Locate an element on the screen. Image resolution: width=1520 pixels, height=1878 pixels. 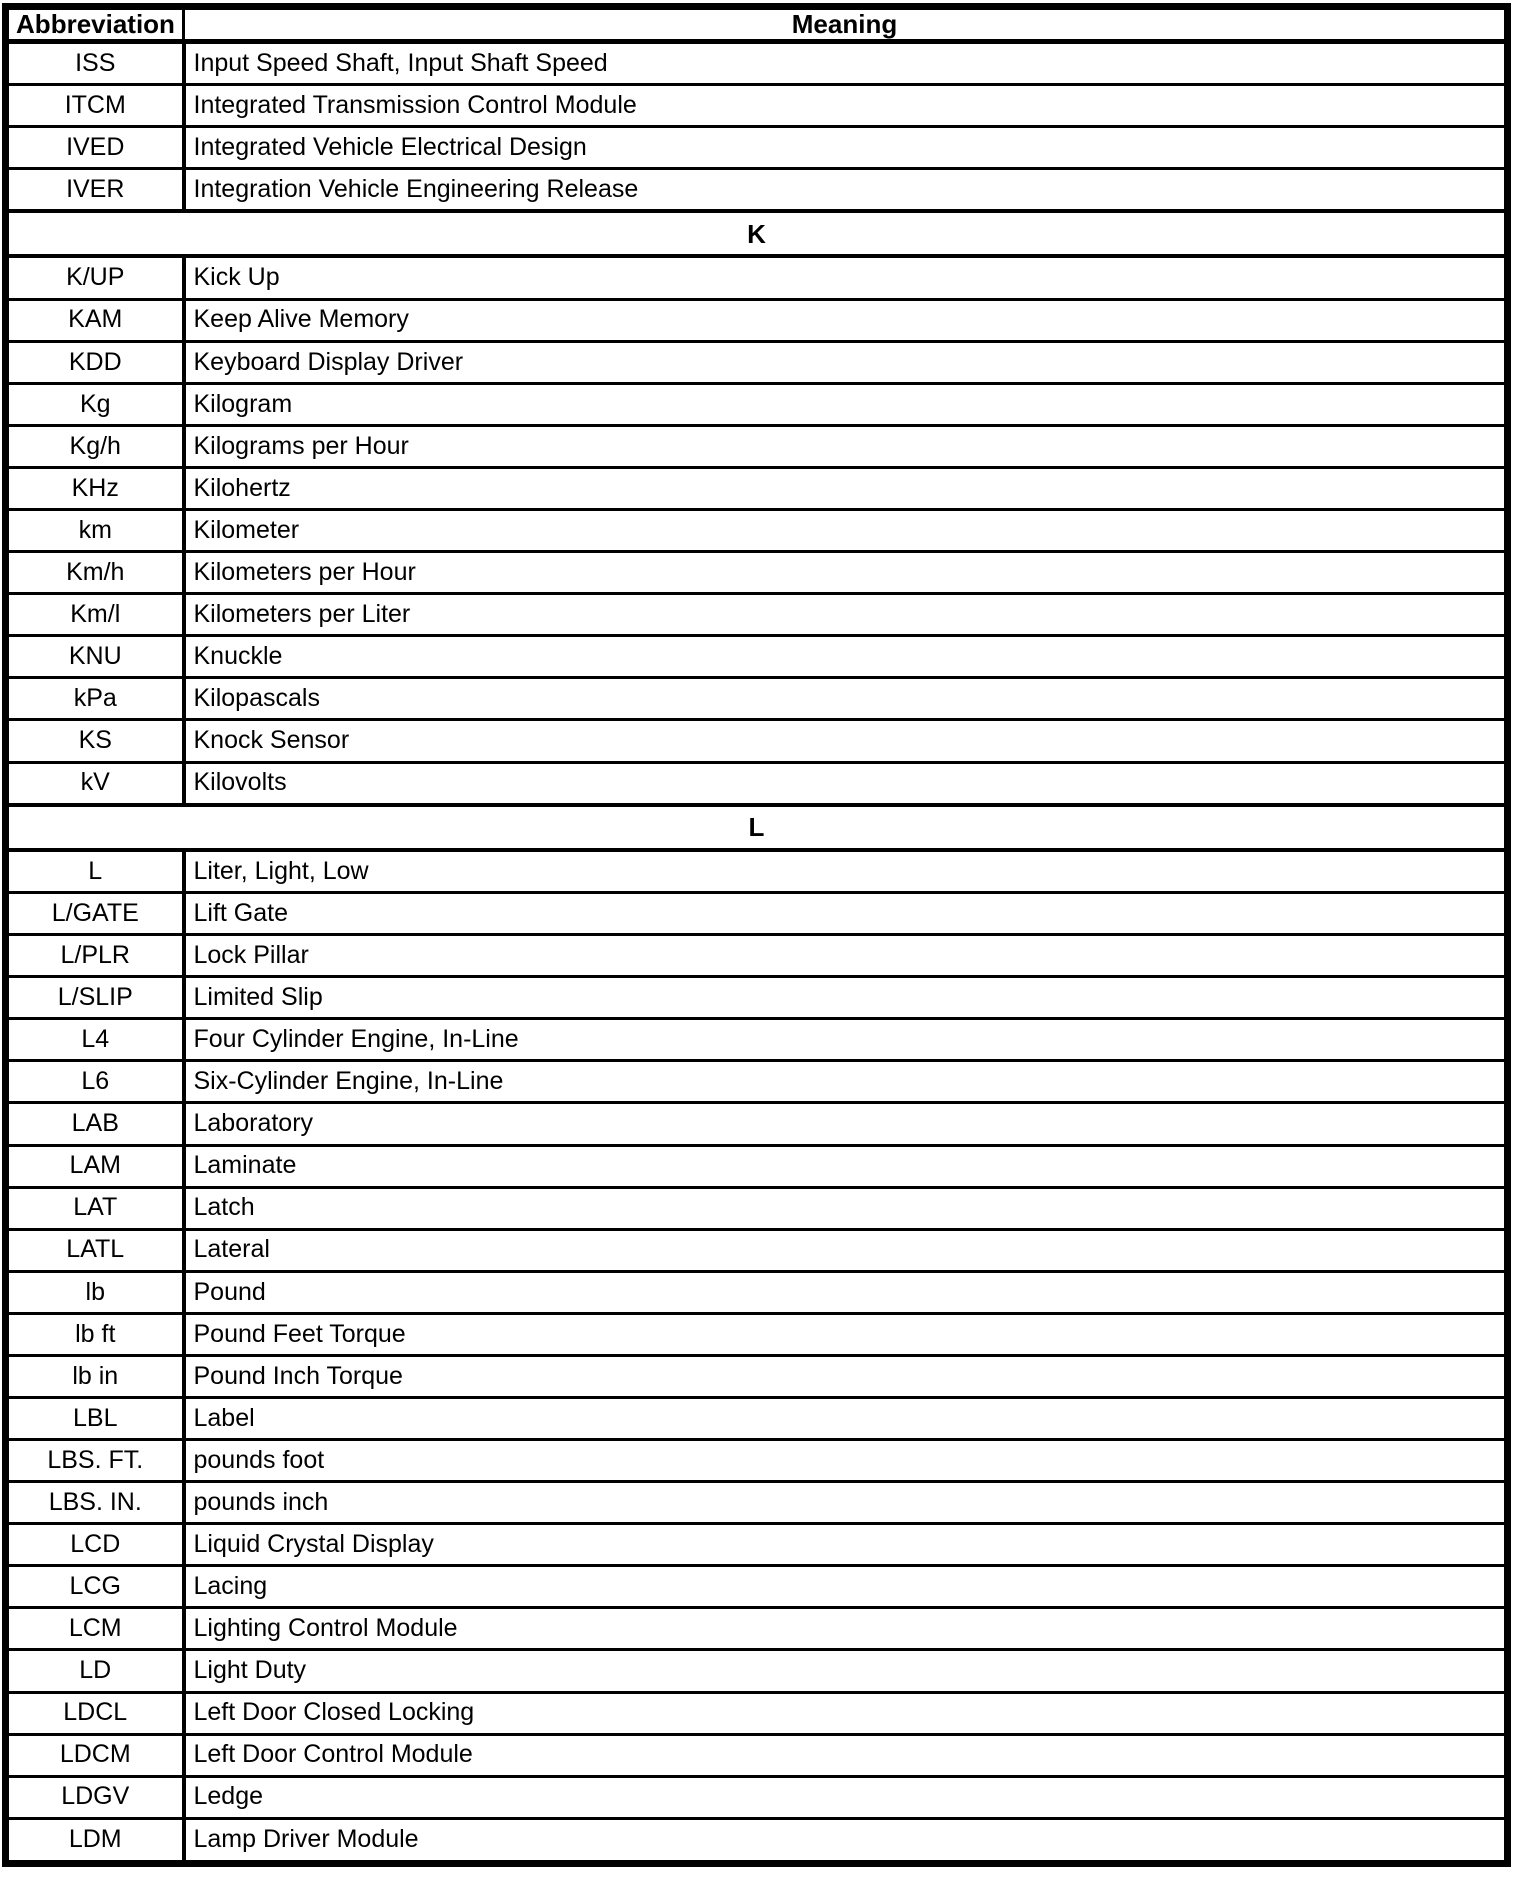
table-row: Km/l Kilometers per Liter is located at coordinates (756, 615).